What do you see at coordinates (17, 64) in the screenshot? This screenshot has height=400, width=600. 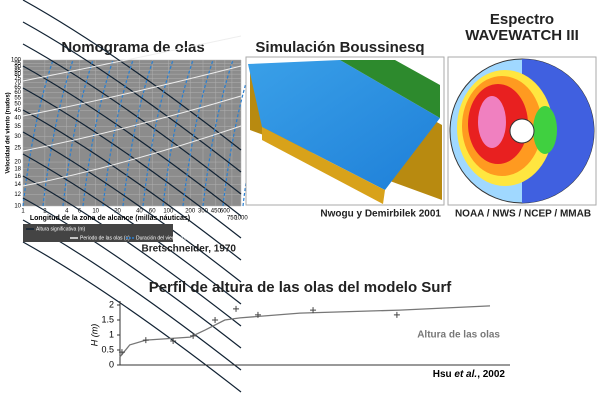 I see `y-tick-label: 95` at bounding box center [17, 64].